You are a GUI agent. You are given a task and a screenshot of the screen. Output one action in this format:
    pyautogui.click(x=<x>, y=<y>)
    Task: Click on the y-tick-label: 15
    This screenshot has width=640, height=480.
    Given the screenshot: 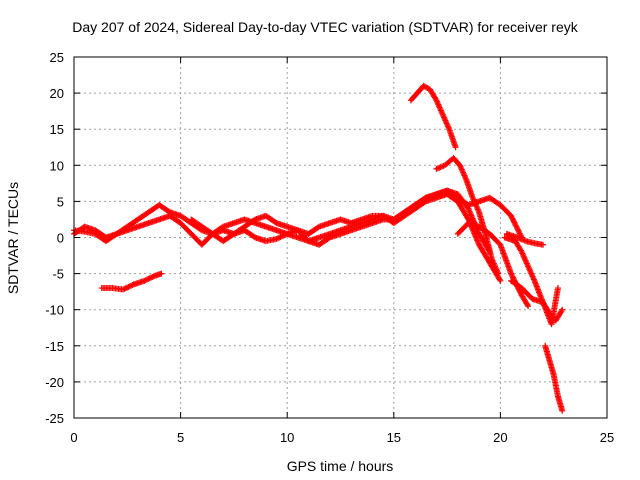 What is the action you would take?
    pyautogui.click(x=57, y=129)
    